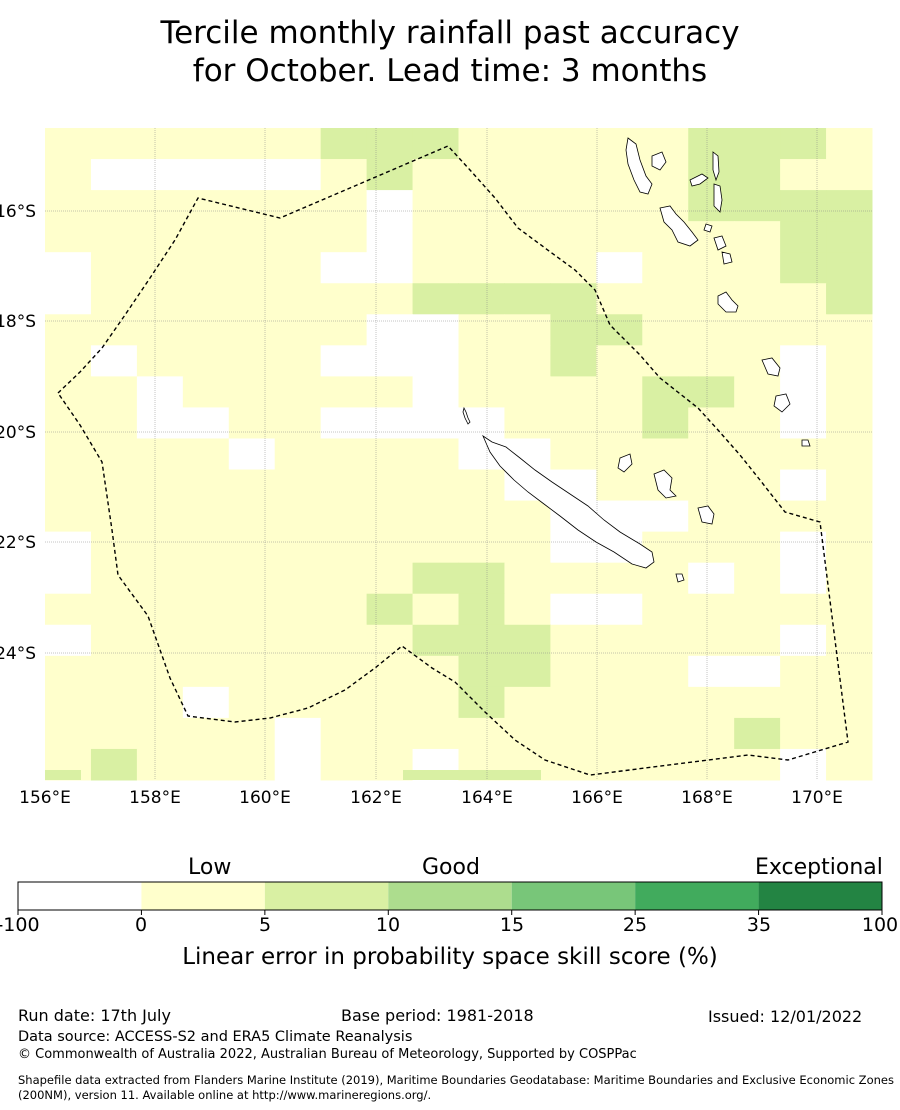 The width and height of the screenshot is (900, 1110). What do you see at coordinates (466, 415) in the screenshot?
I see `coastline-chesterfield` at bounding box center [466, 415].